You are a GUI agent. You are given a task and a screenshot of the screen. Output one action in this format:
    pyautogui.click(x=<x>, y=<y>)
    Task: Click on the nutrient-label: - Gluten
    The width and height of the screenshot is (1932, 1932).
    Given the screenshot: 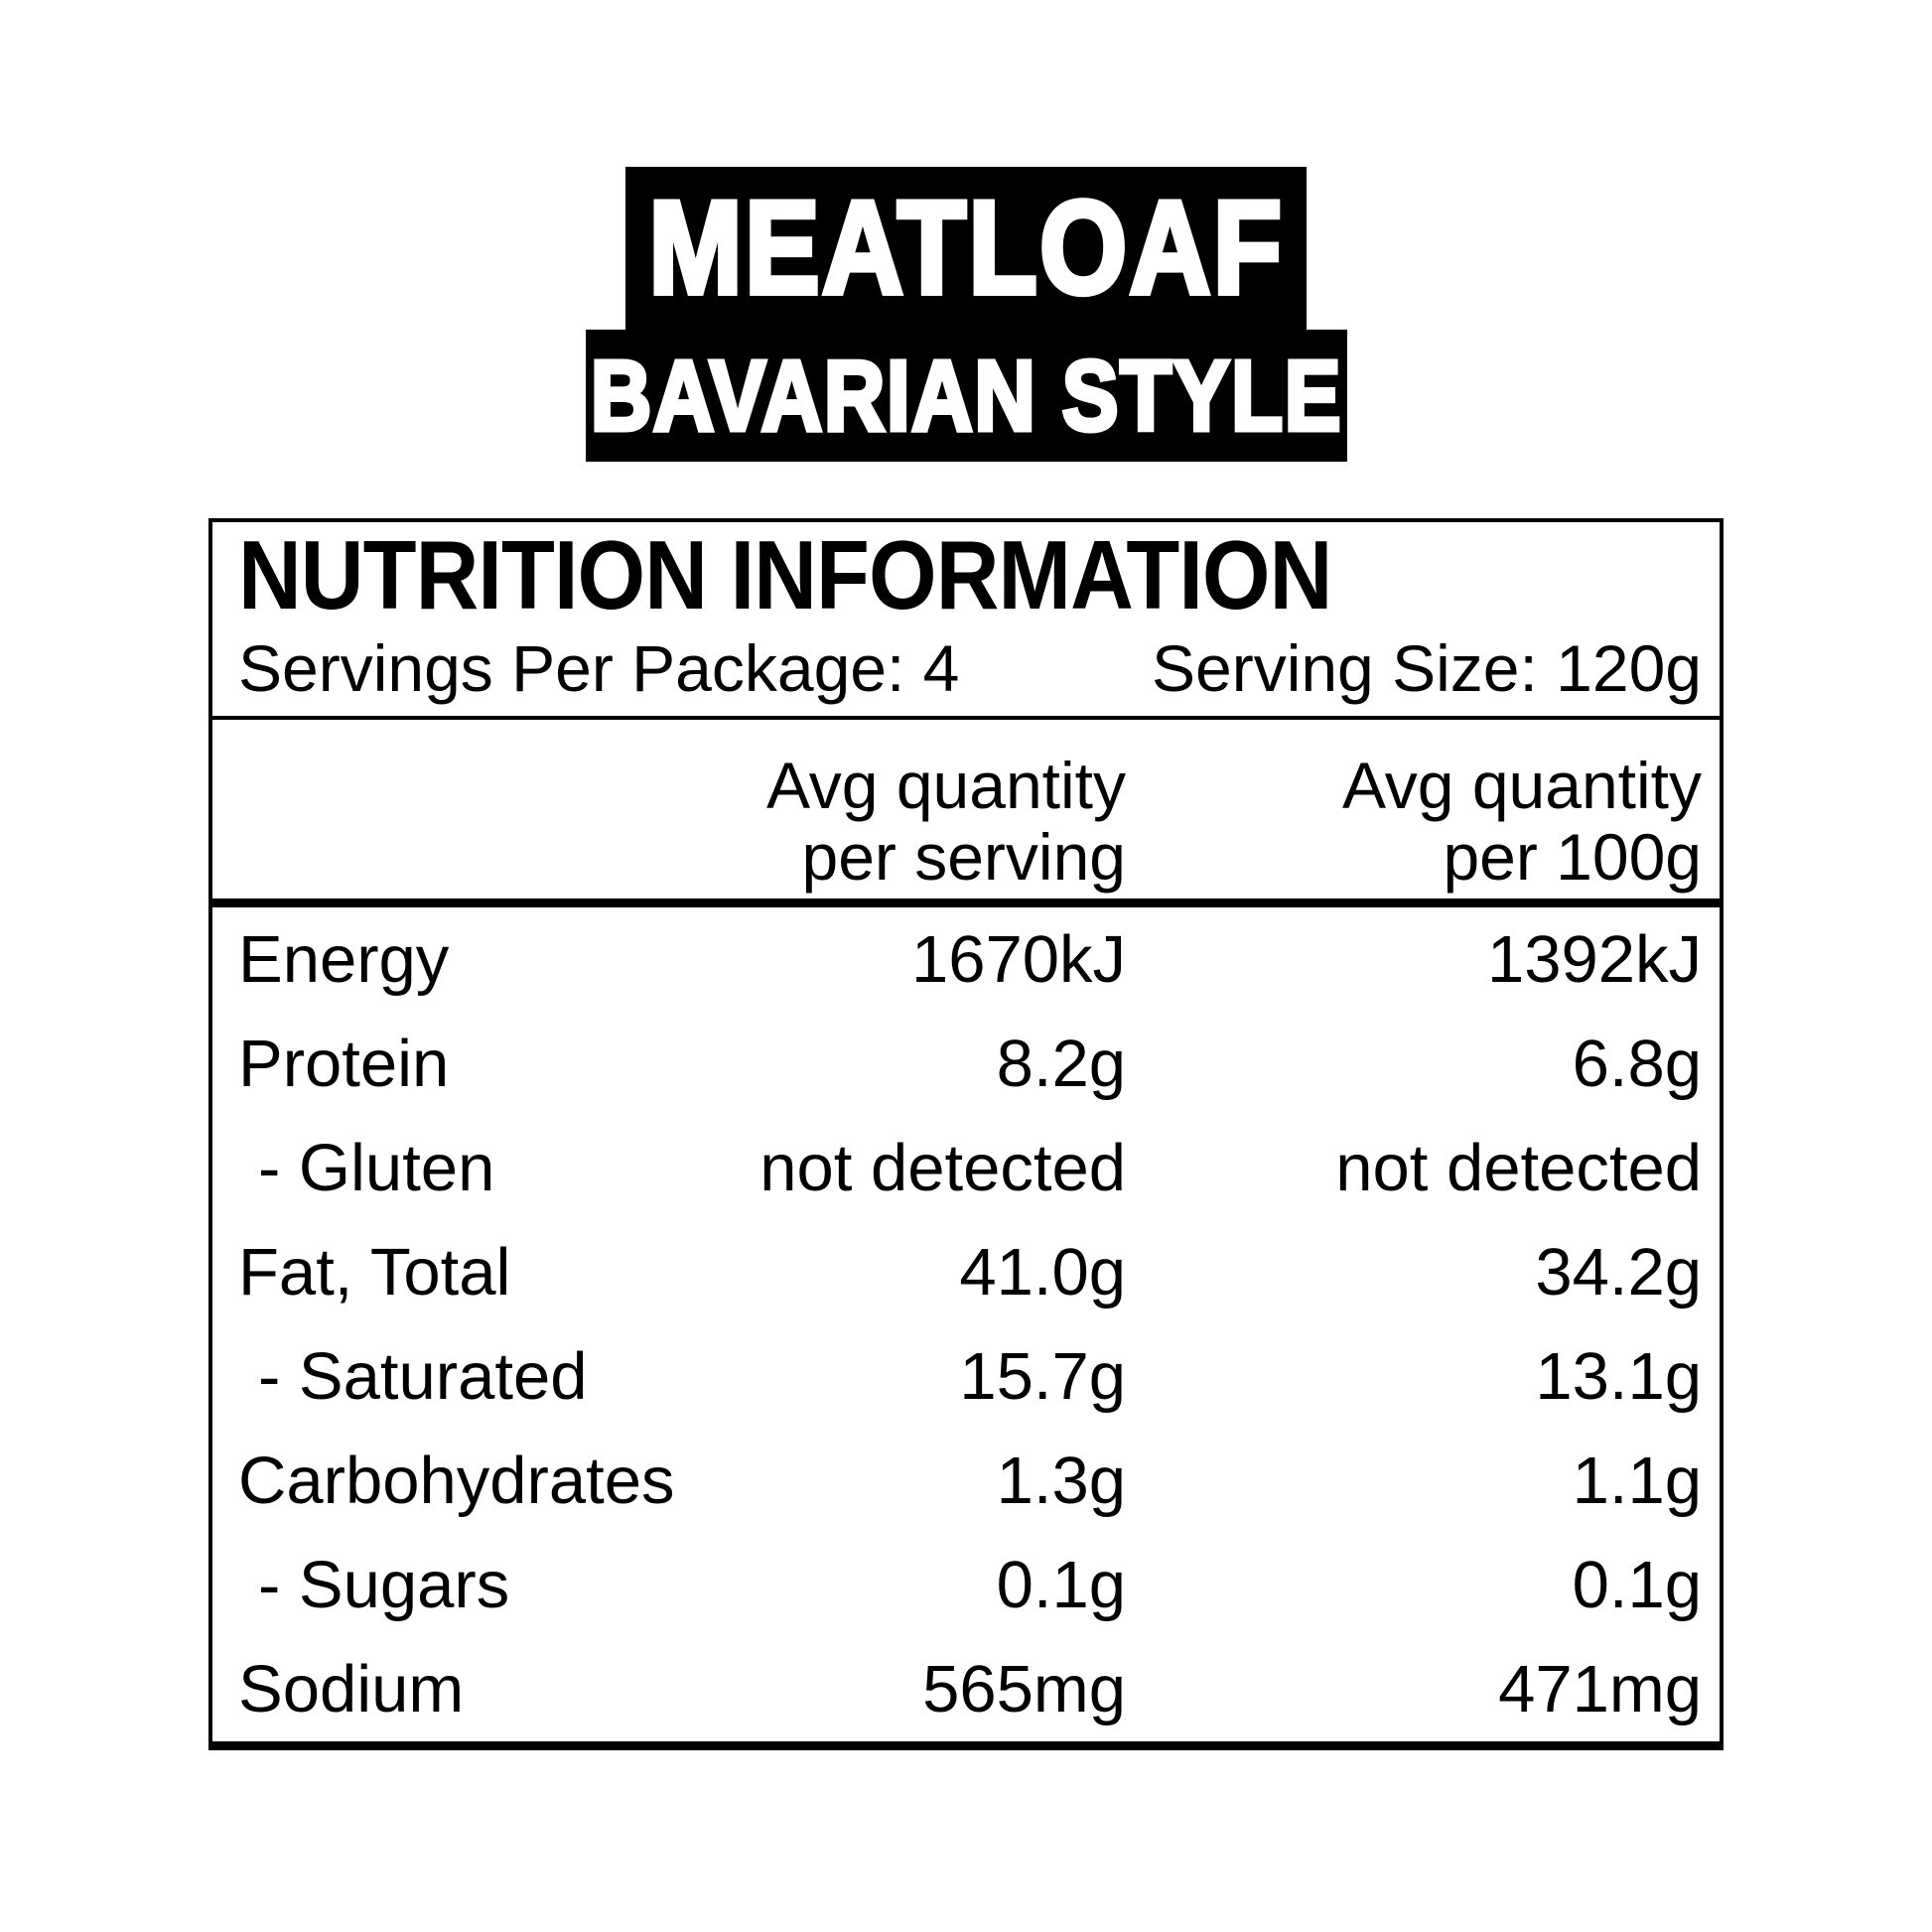 What is the action you would take?
    pyautogui.click(x=377, y=1168)
    